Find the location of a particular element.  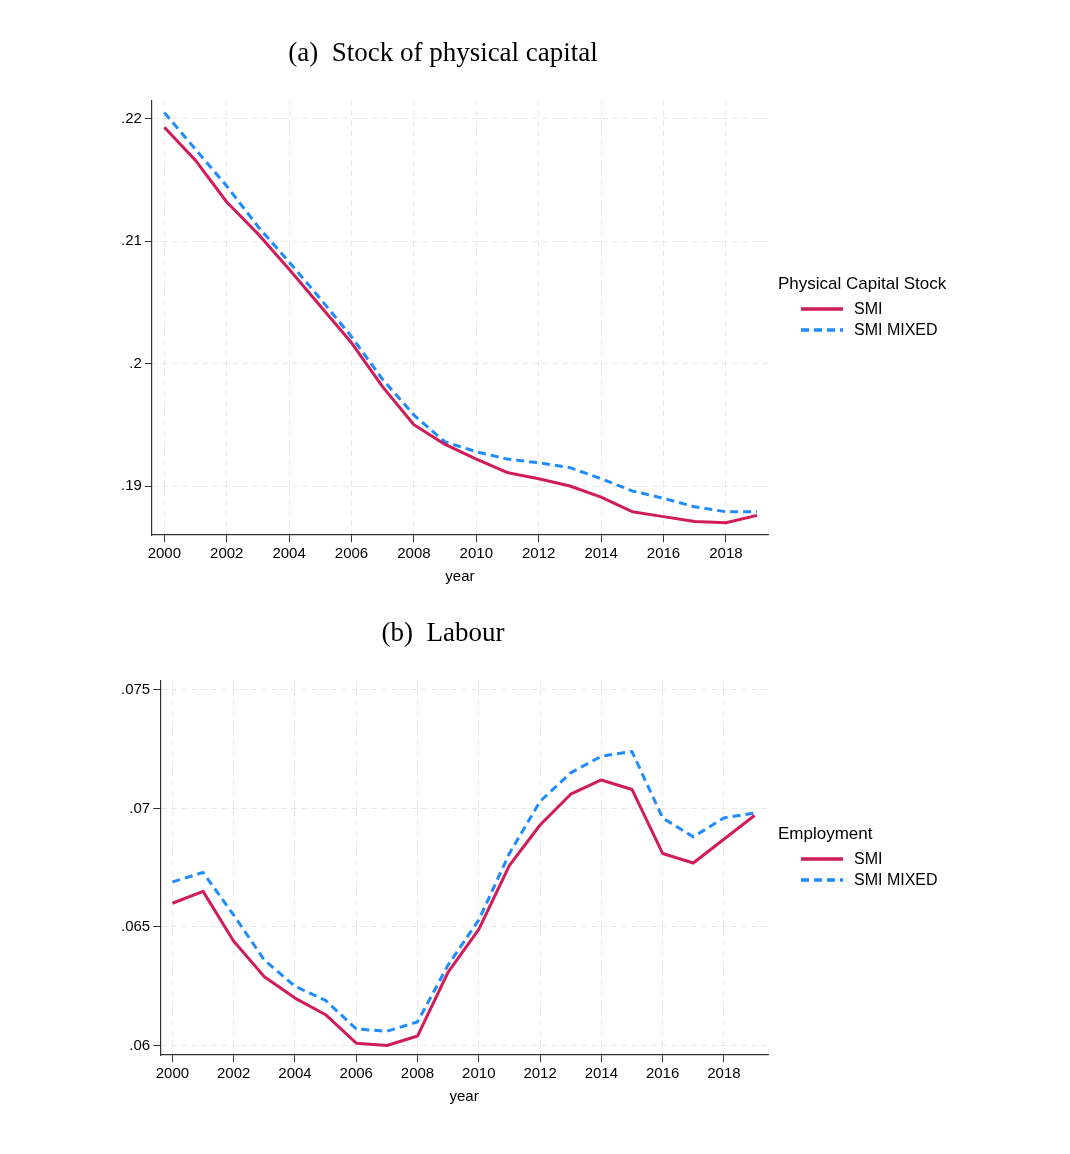

legend-title: Employment is located at coordinates (826, 834).